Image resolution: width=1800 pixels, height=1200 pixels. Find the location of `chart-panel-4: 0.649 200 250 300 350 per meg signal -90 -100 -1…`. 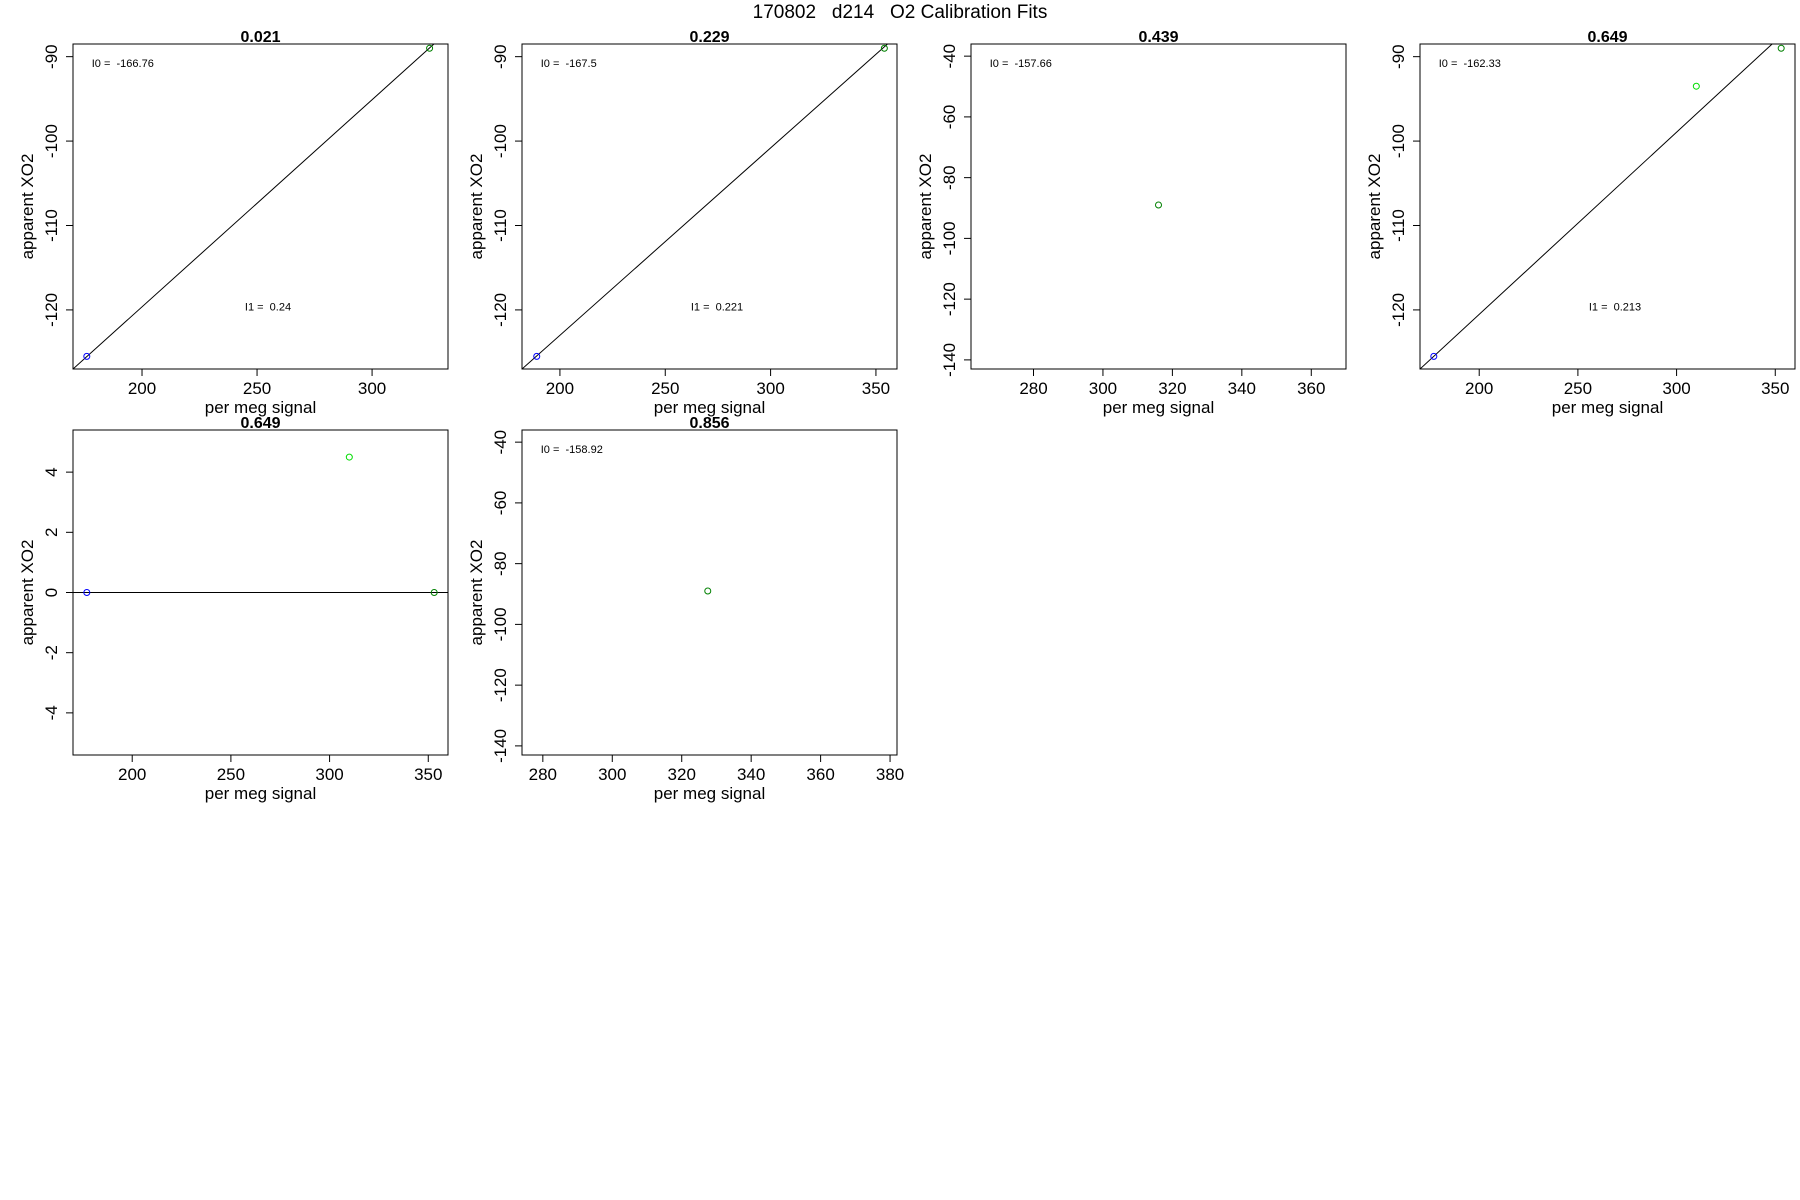

chart-panel-4: 0.649 200 250 300 350 per meg signal -90 -100 -1… is located at coordinates (1580, 223).